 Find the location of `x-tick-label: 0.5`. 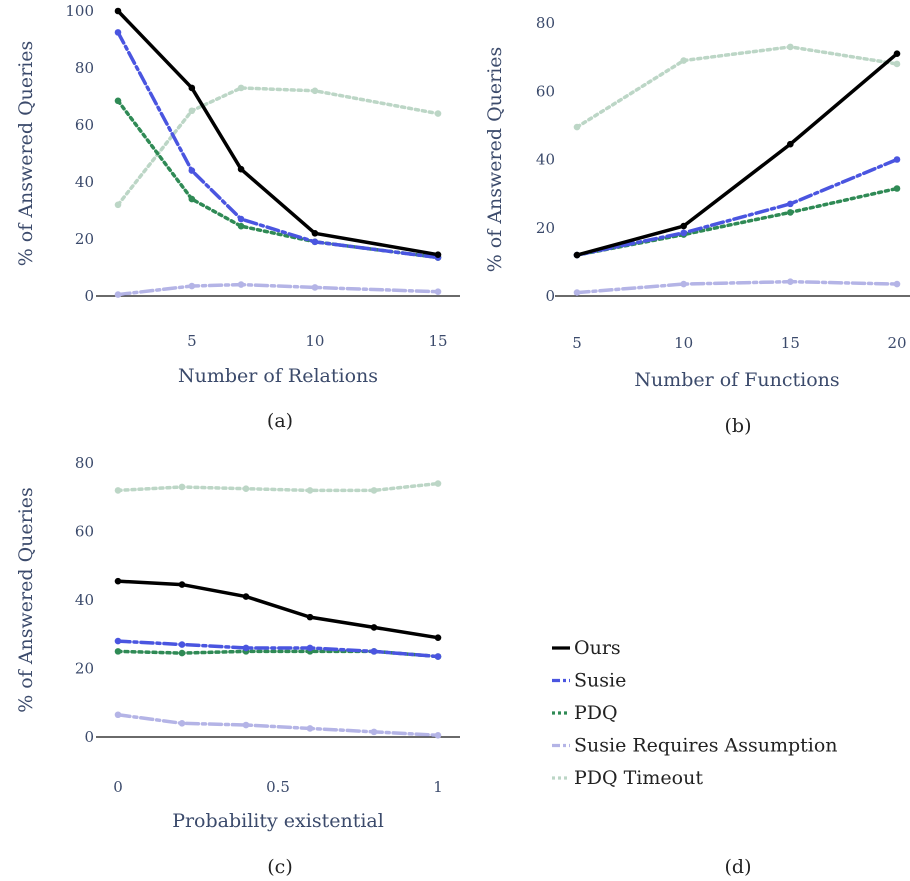

x-tick-label: 0.5 is located at coordinates (278, 787).